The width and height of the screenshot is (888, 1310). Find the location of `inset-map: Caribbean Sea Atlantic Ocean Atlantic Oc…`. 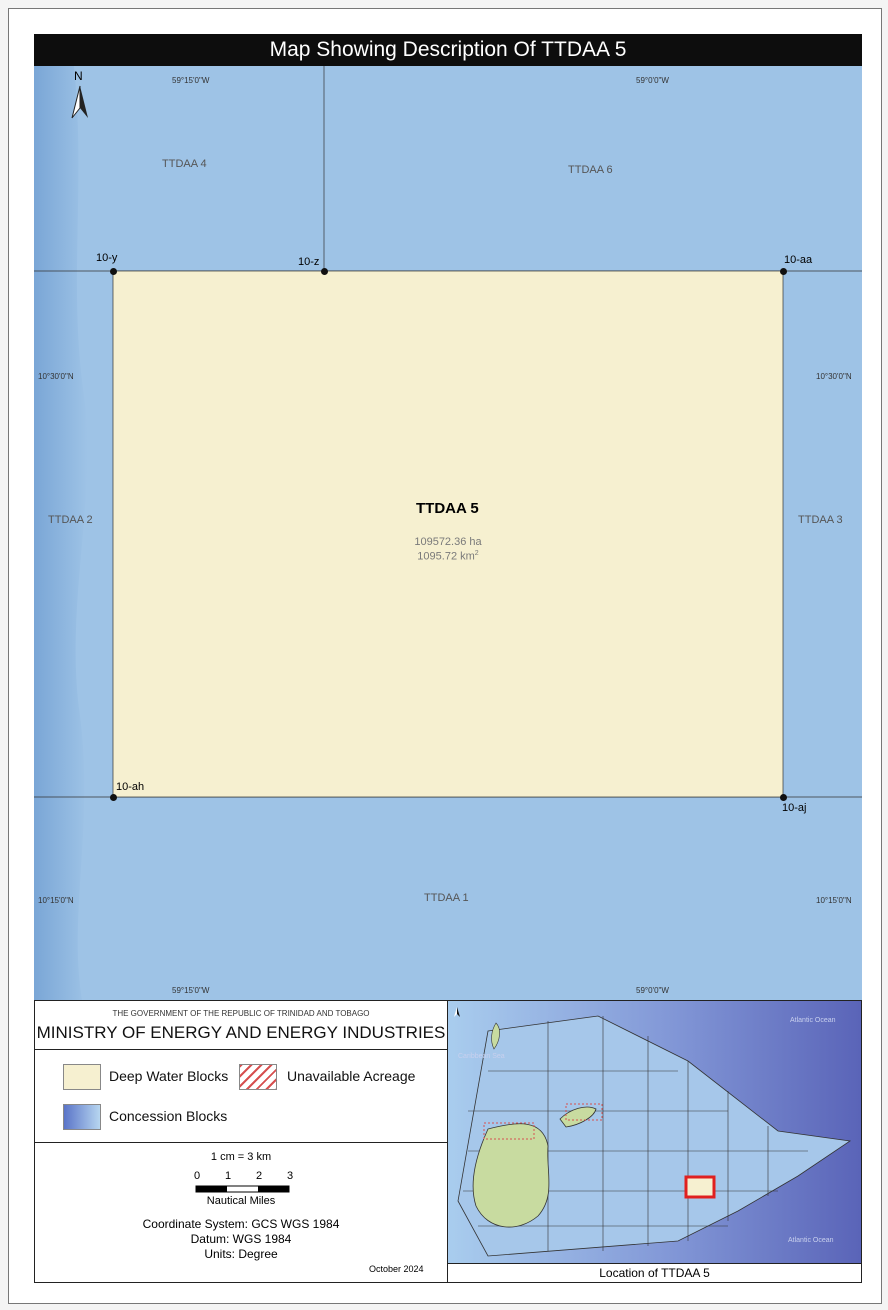

inset-map: Caribbean Sea Atlantic Ocean Atlantic Oc… is located at coordinates (654, 1132).